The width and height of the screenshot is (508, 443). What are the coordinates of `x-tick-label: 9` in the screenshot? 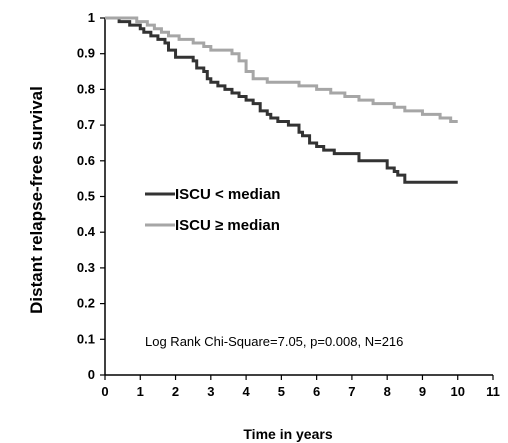 It's located at (422, 391).